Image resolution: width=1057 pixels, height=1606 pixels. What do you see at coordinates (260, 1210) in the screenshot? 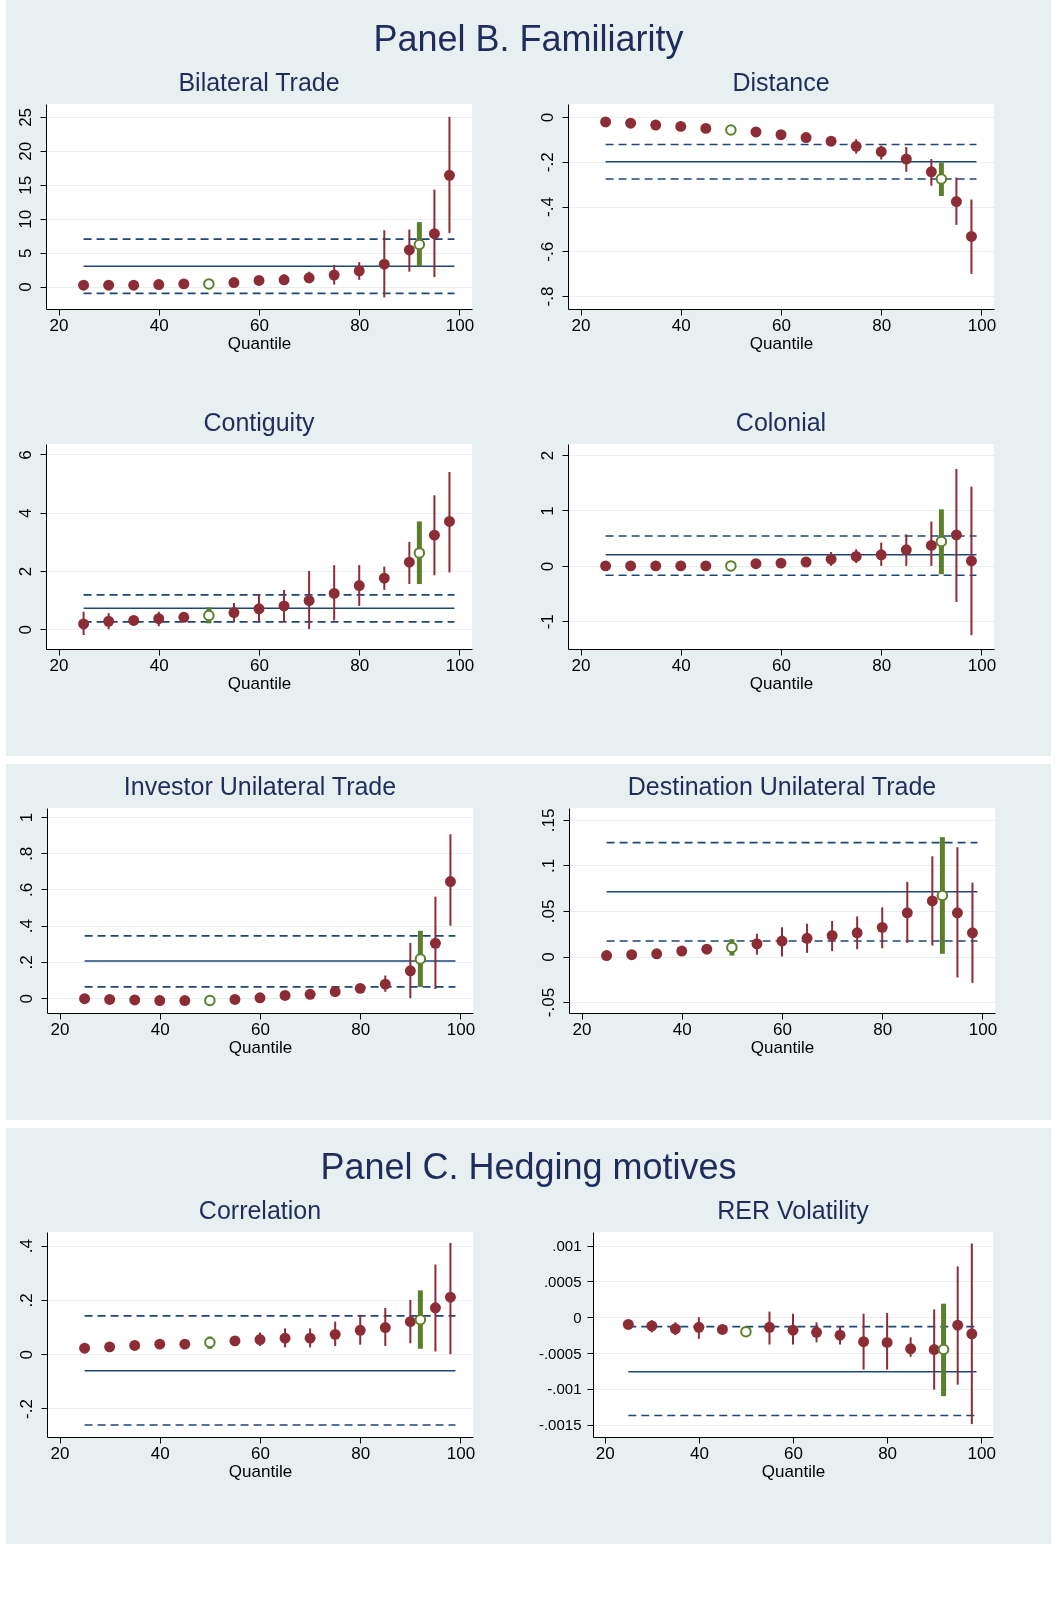
I see `chart-title: Correlation` at bounding box center [260, 1210].